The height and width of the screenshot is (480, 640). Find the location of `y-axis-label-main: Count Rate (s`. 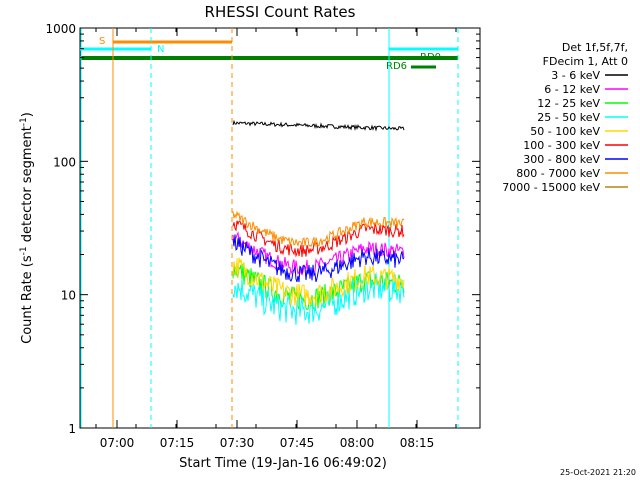

y-axis-label-main: Count Rate (s is located at coordinates (27, 299).